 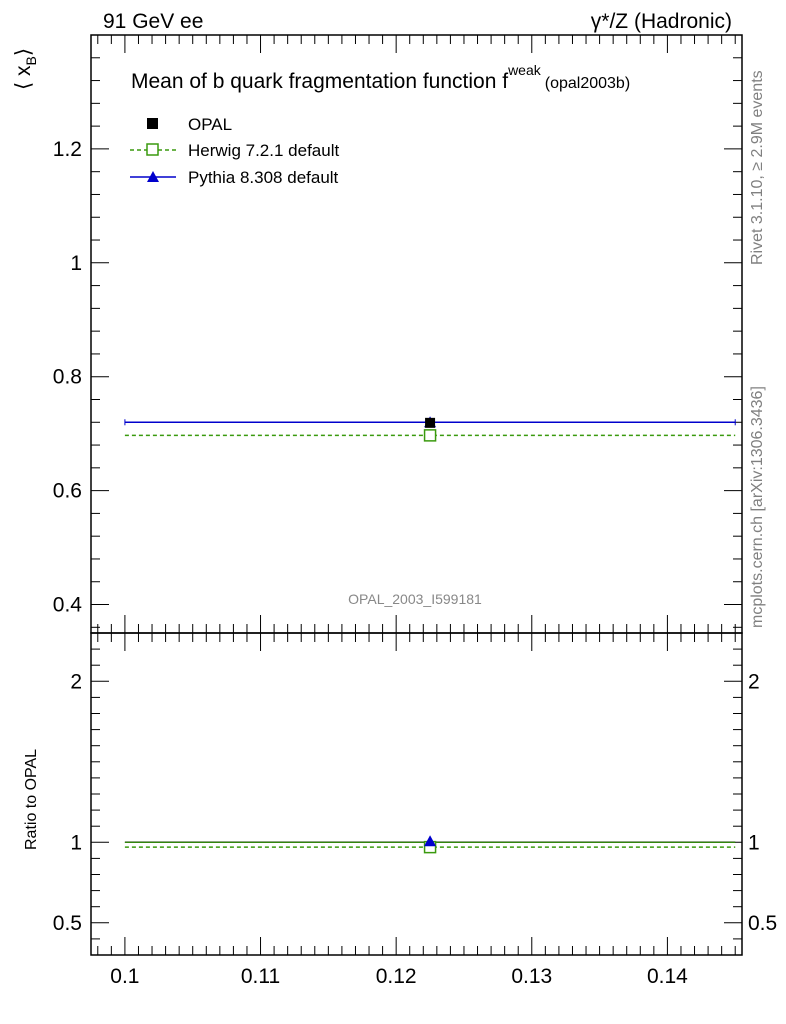 What do you see at coordinates (430, 422) in the screenshot?
I see `opal-point` at bounding box center [430, 422].